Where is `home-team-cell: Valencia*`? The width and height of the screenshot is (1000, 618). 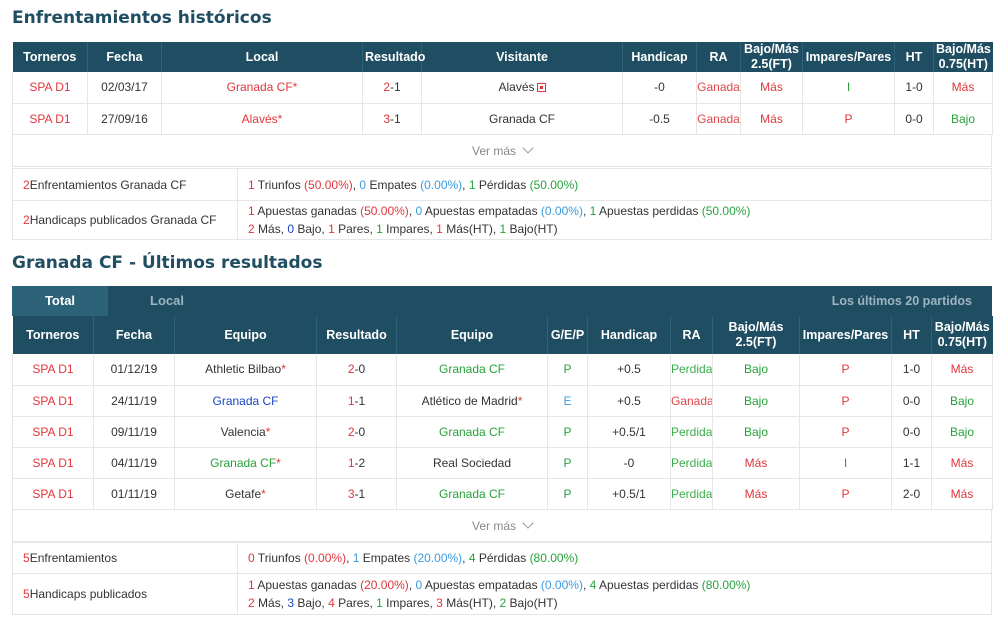
home-team-cell: Valencia* is located at coordinates (245, 432).